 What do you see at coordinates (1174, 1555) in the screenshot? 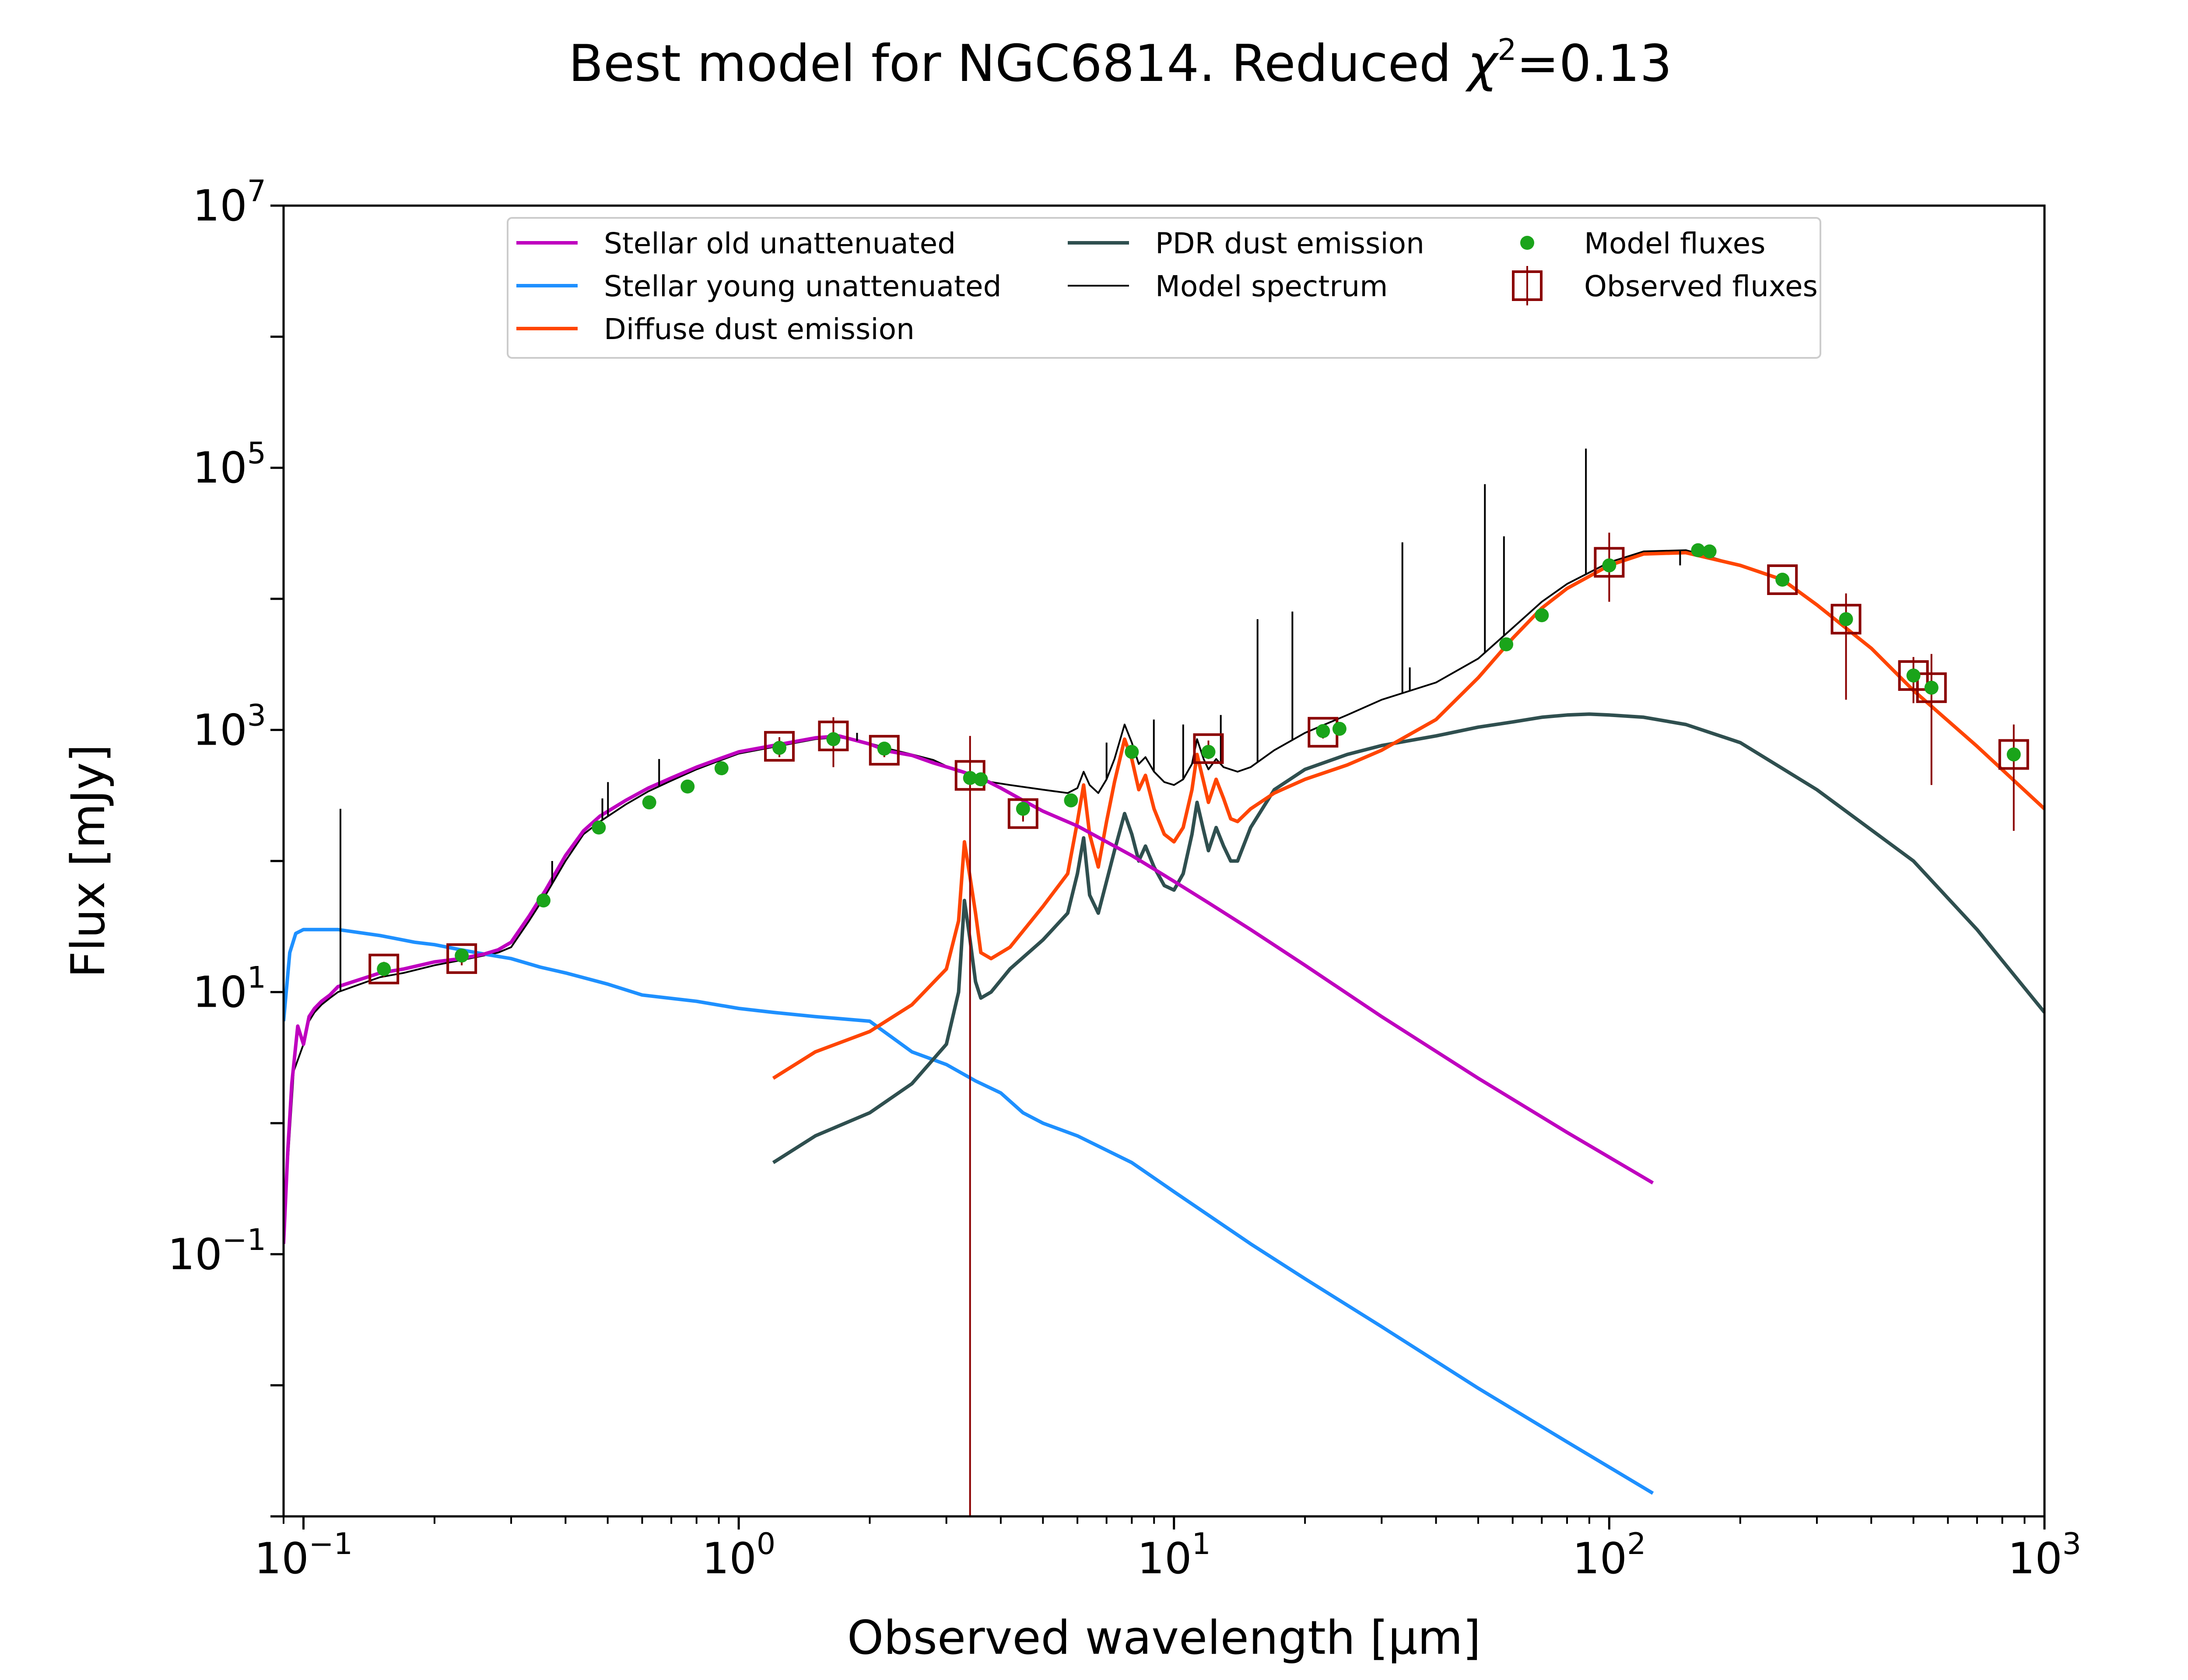
I see `x-tick-label: 10¹` at bounding box center [1174, 1555].